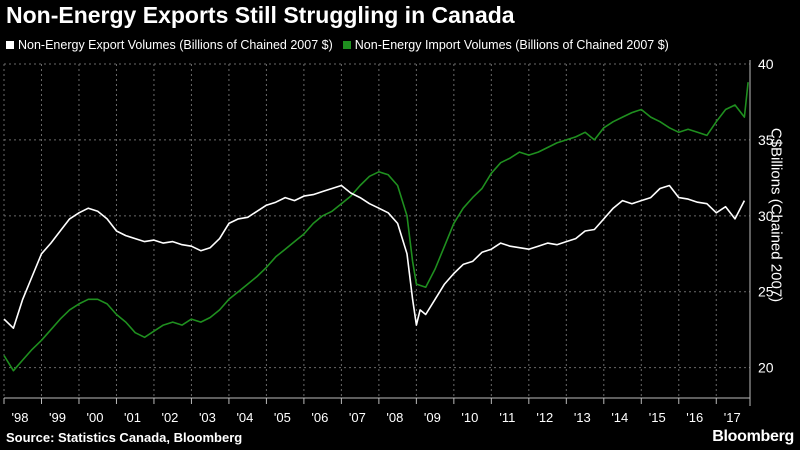 This screenshot has width=800, height=450. Describe the element at coordinates (169, 417) in the screenshot. I see `x-tick-label: '02` at that location.